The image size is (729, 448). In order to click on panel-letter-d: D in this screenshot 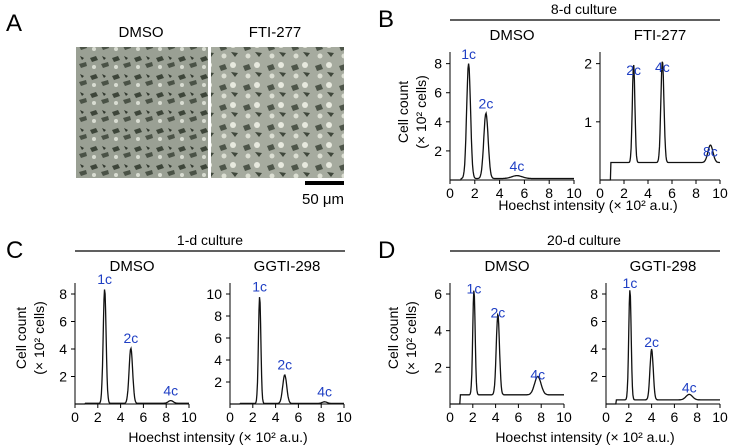, I will do `click(386, 250)`.